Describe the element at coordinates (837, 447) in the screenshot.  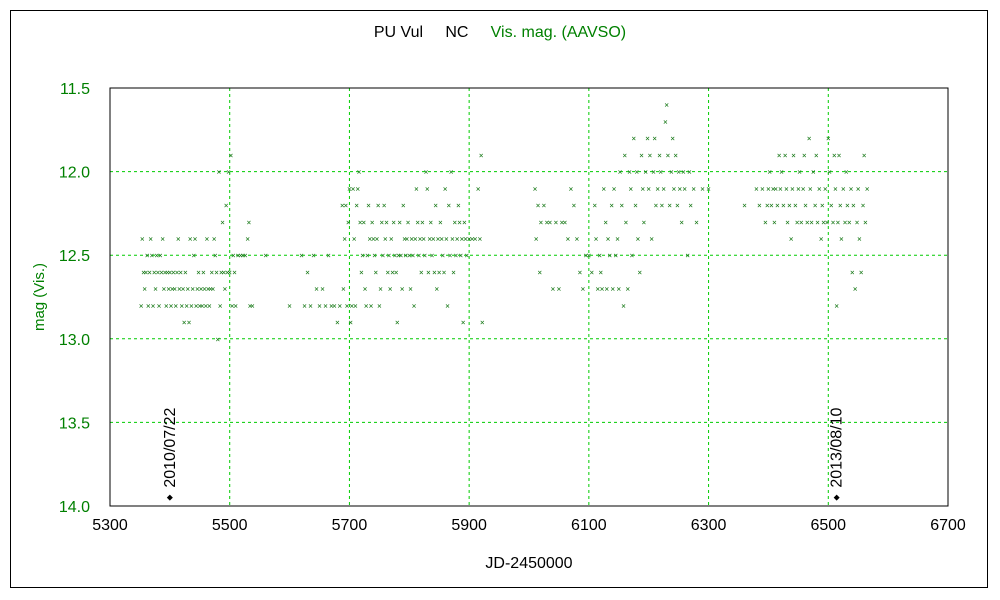
I see `annotation-label: 2013/08/10` at that location.